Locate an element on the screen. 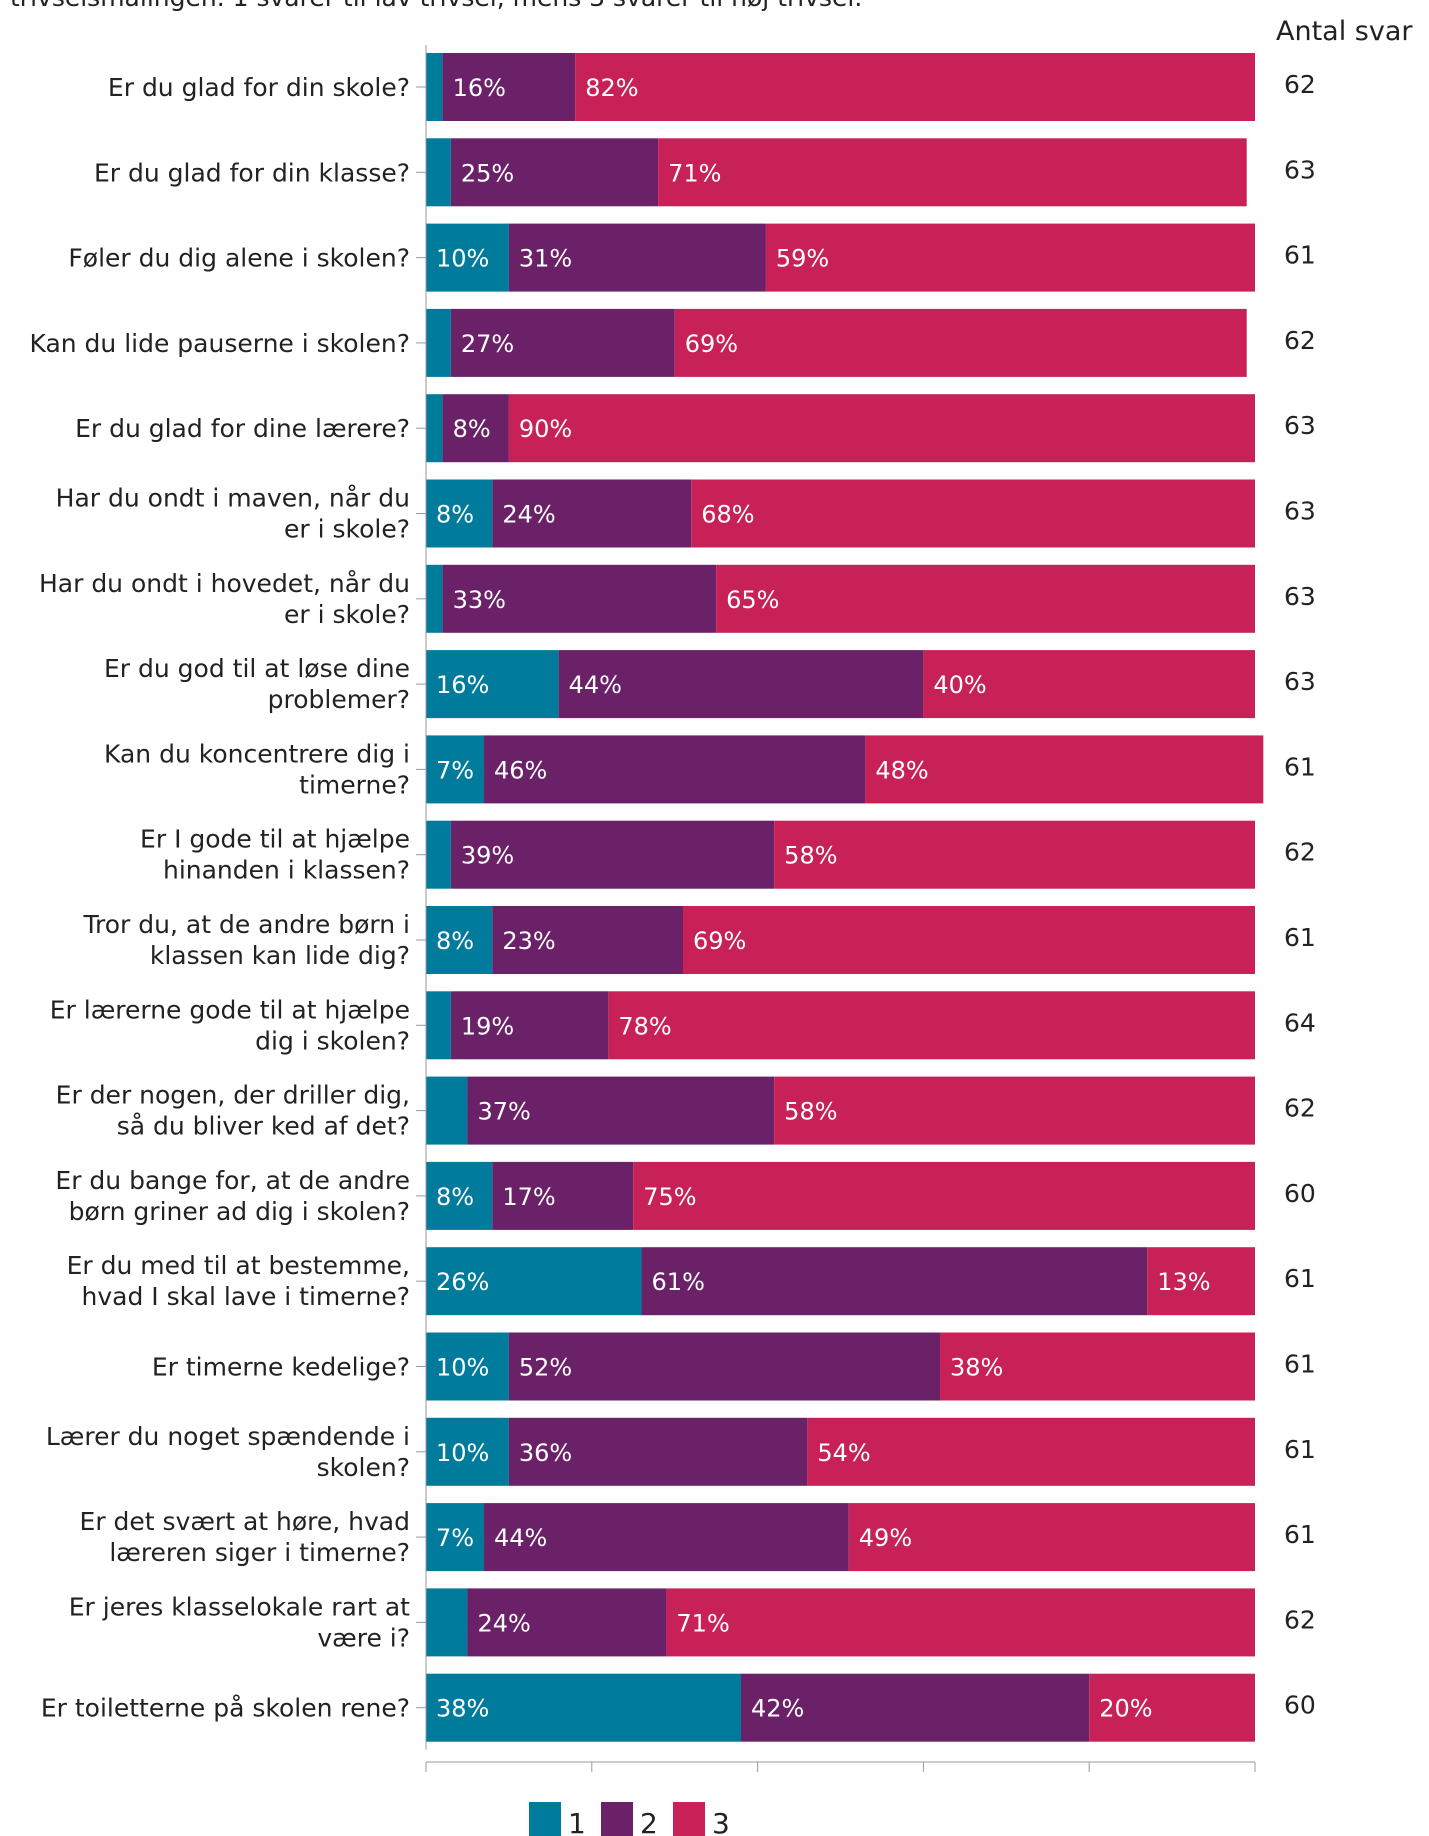  bar-value-label: 61% is located at coordinates (678, 1282).